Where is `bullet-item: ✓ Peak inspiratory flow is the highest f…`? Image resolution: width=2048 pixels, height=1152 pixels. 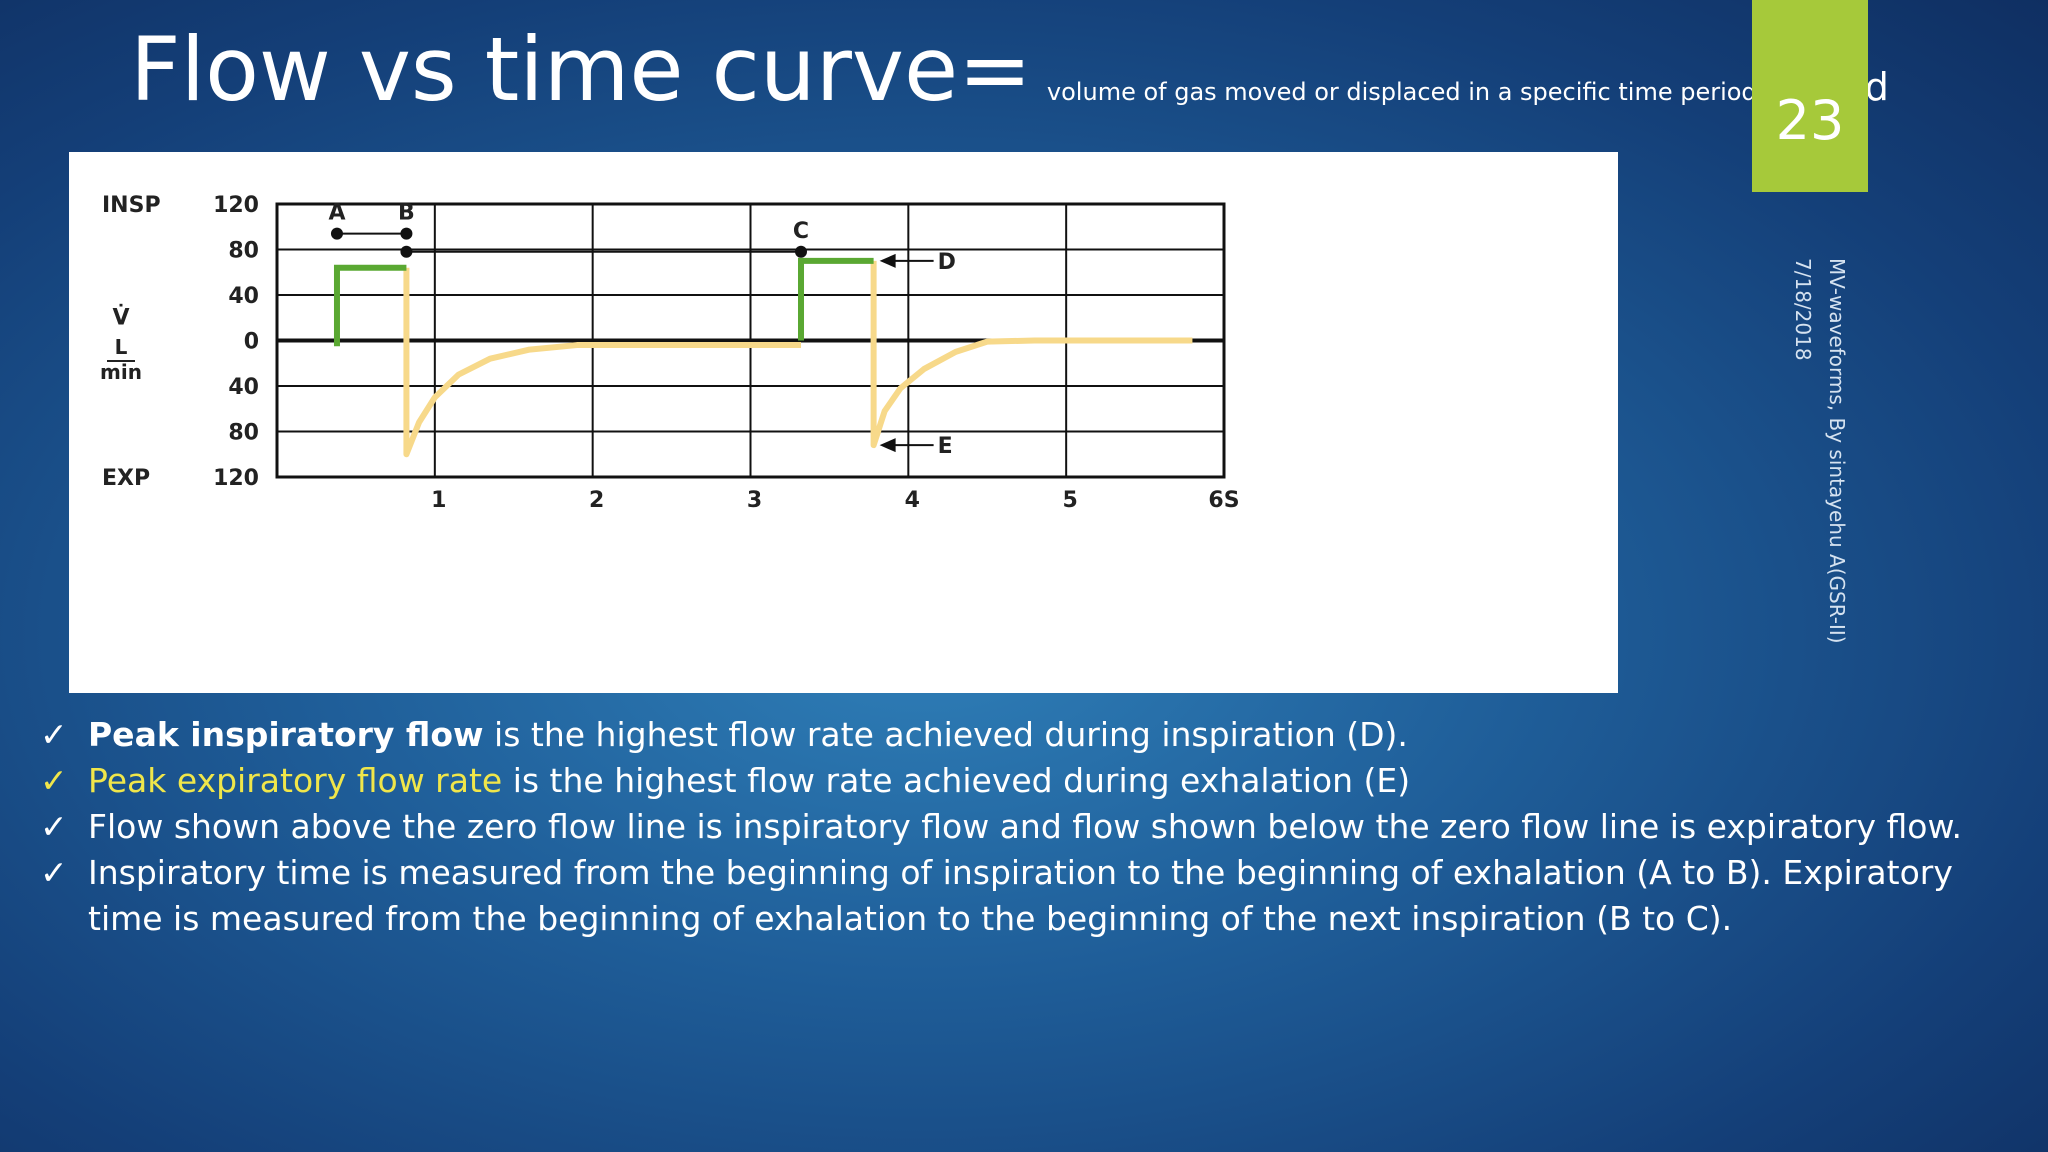 bullet-item: ✓ Peak inspiratory flow is the highest f… is located at coordinates (1020, 735).